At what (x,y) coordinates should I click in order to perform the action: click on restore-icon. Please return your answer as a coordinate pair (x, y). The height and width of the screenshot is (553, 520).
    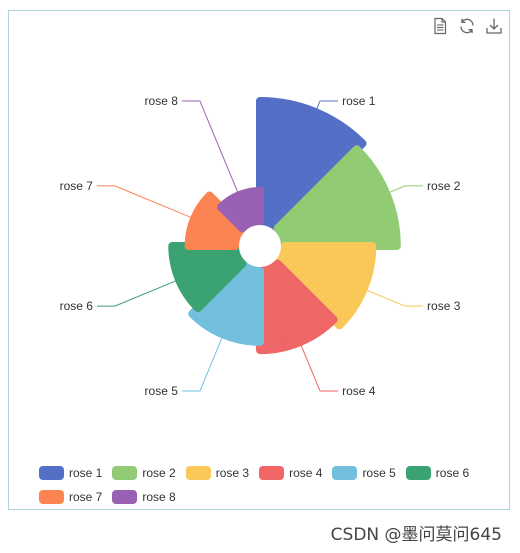
    Looking at the image, I should click on (467, 26).